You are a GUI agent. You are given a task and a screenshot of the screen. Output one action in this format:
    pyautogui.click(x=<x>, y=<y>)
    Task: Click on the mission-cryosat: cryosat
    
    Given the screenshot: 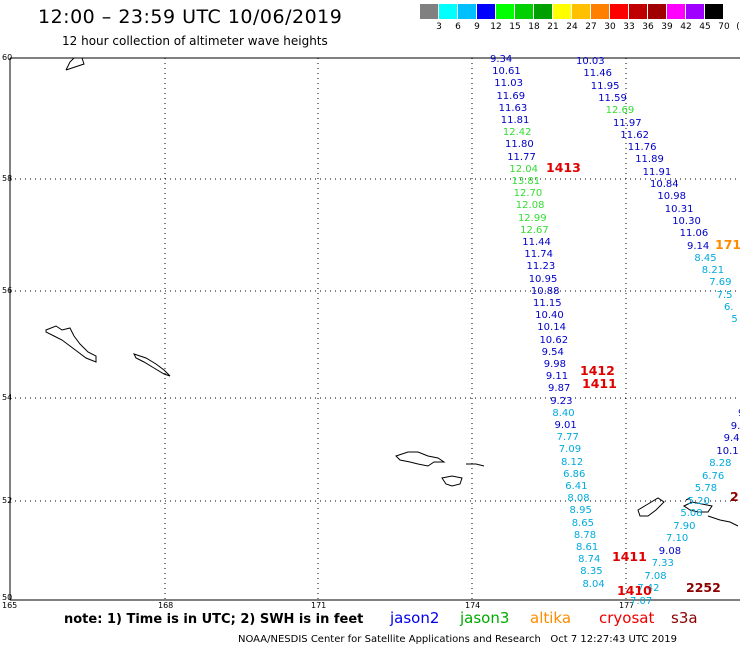 What is the action you would take?
    pyautogui.click(x=627, y=618)
    